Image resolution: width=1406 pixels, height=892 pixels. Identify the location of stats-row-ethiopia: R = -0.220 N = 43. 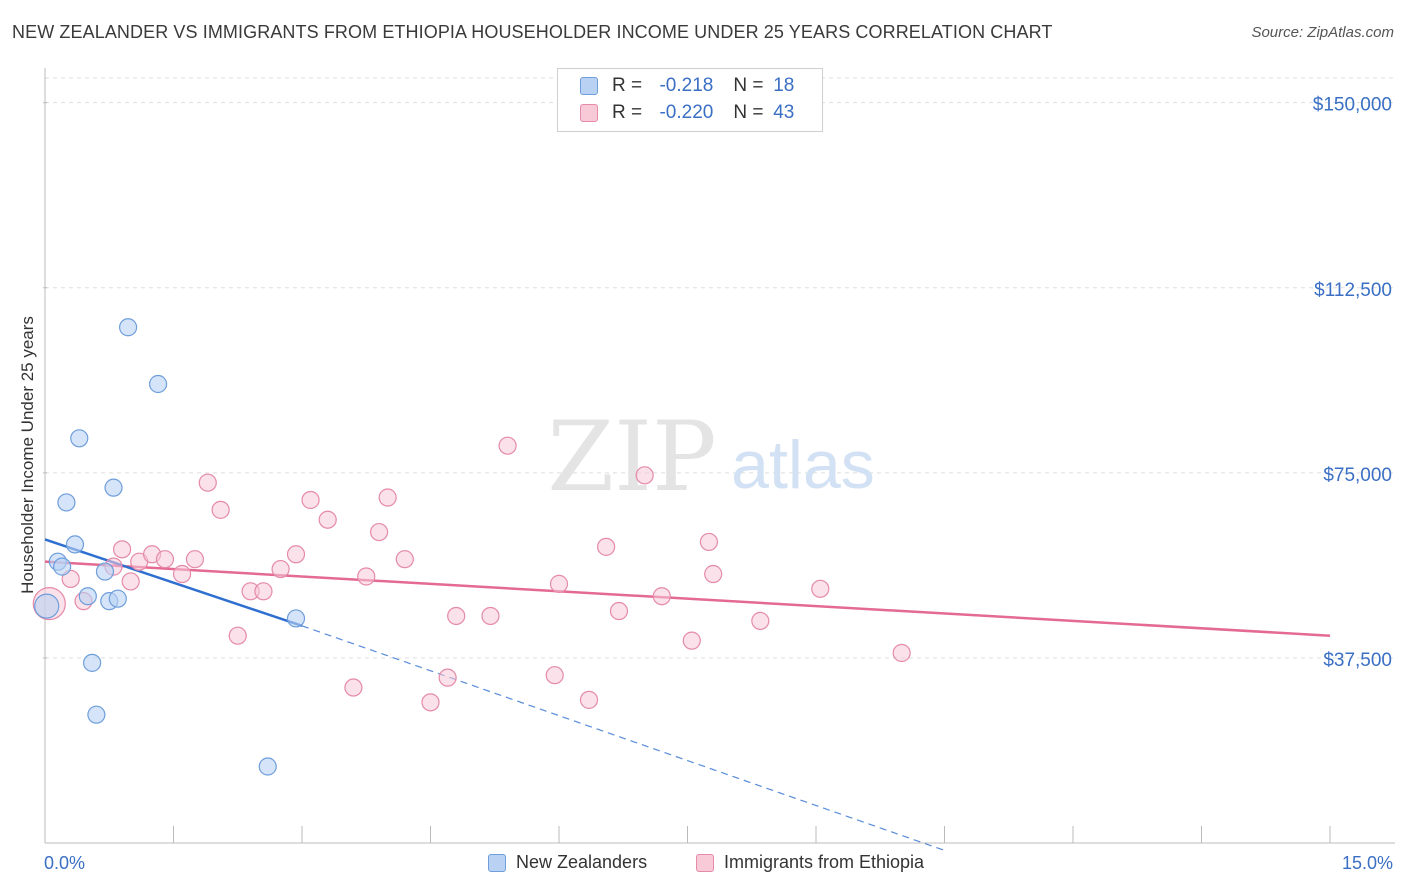
(689, 113).